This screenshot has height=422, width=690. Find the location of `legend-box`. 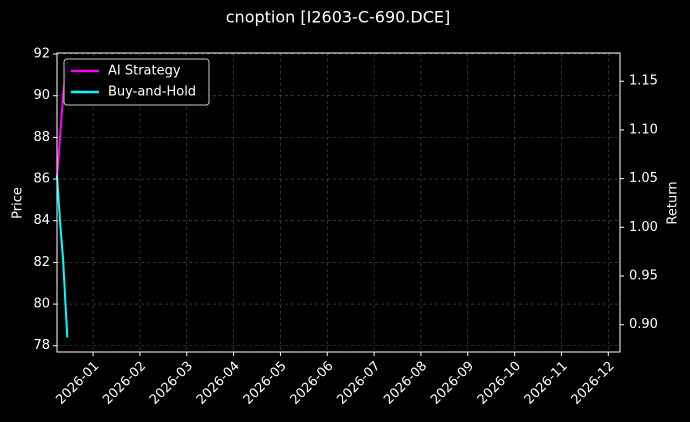

legend-box is located at coordinates (136, 82).